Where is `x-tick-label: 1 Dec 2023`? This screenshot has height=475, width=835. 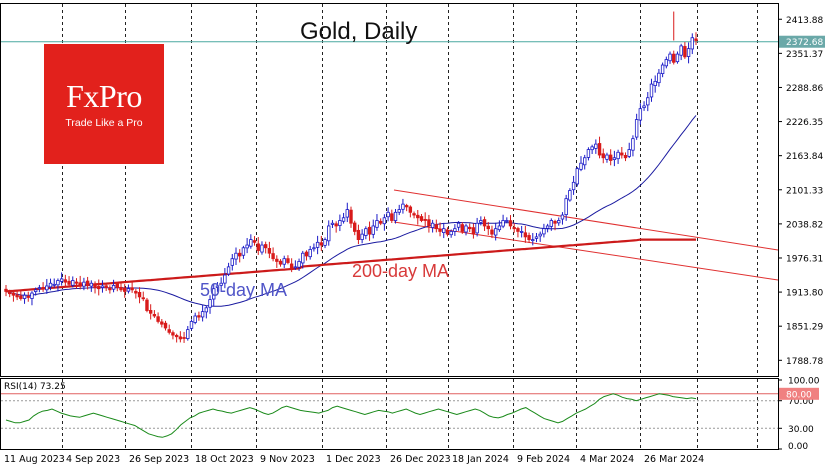
x-tick-label: 1 Dec 2023 is located at coordinates (353, 459).